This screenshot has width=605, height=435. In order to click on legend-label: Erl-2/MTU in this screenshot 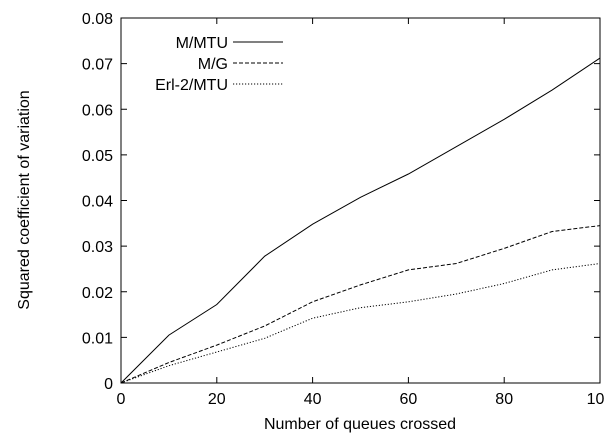, I will do `click(191, 85)`.